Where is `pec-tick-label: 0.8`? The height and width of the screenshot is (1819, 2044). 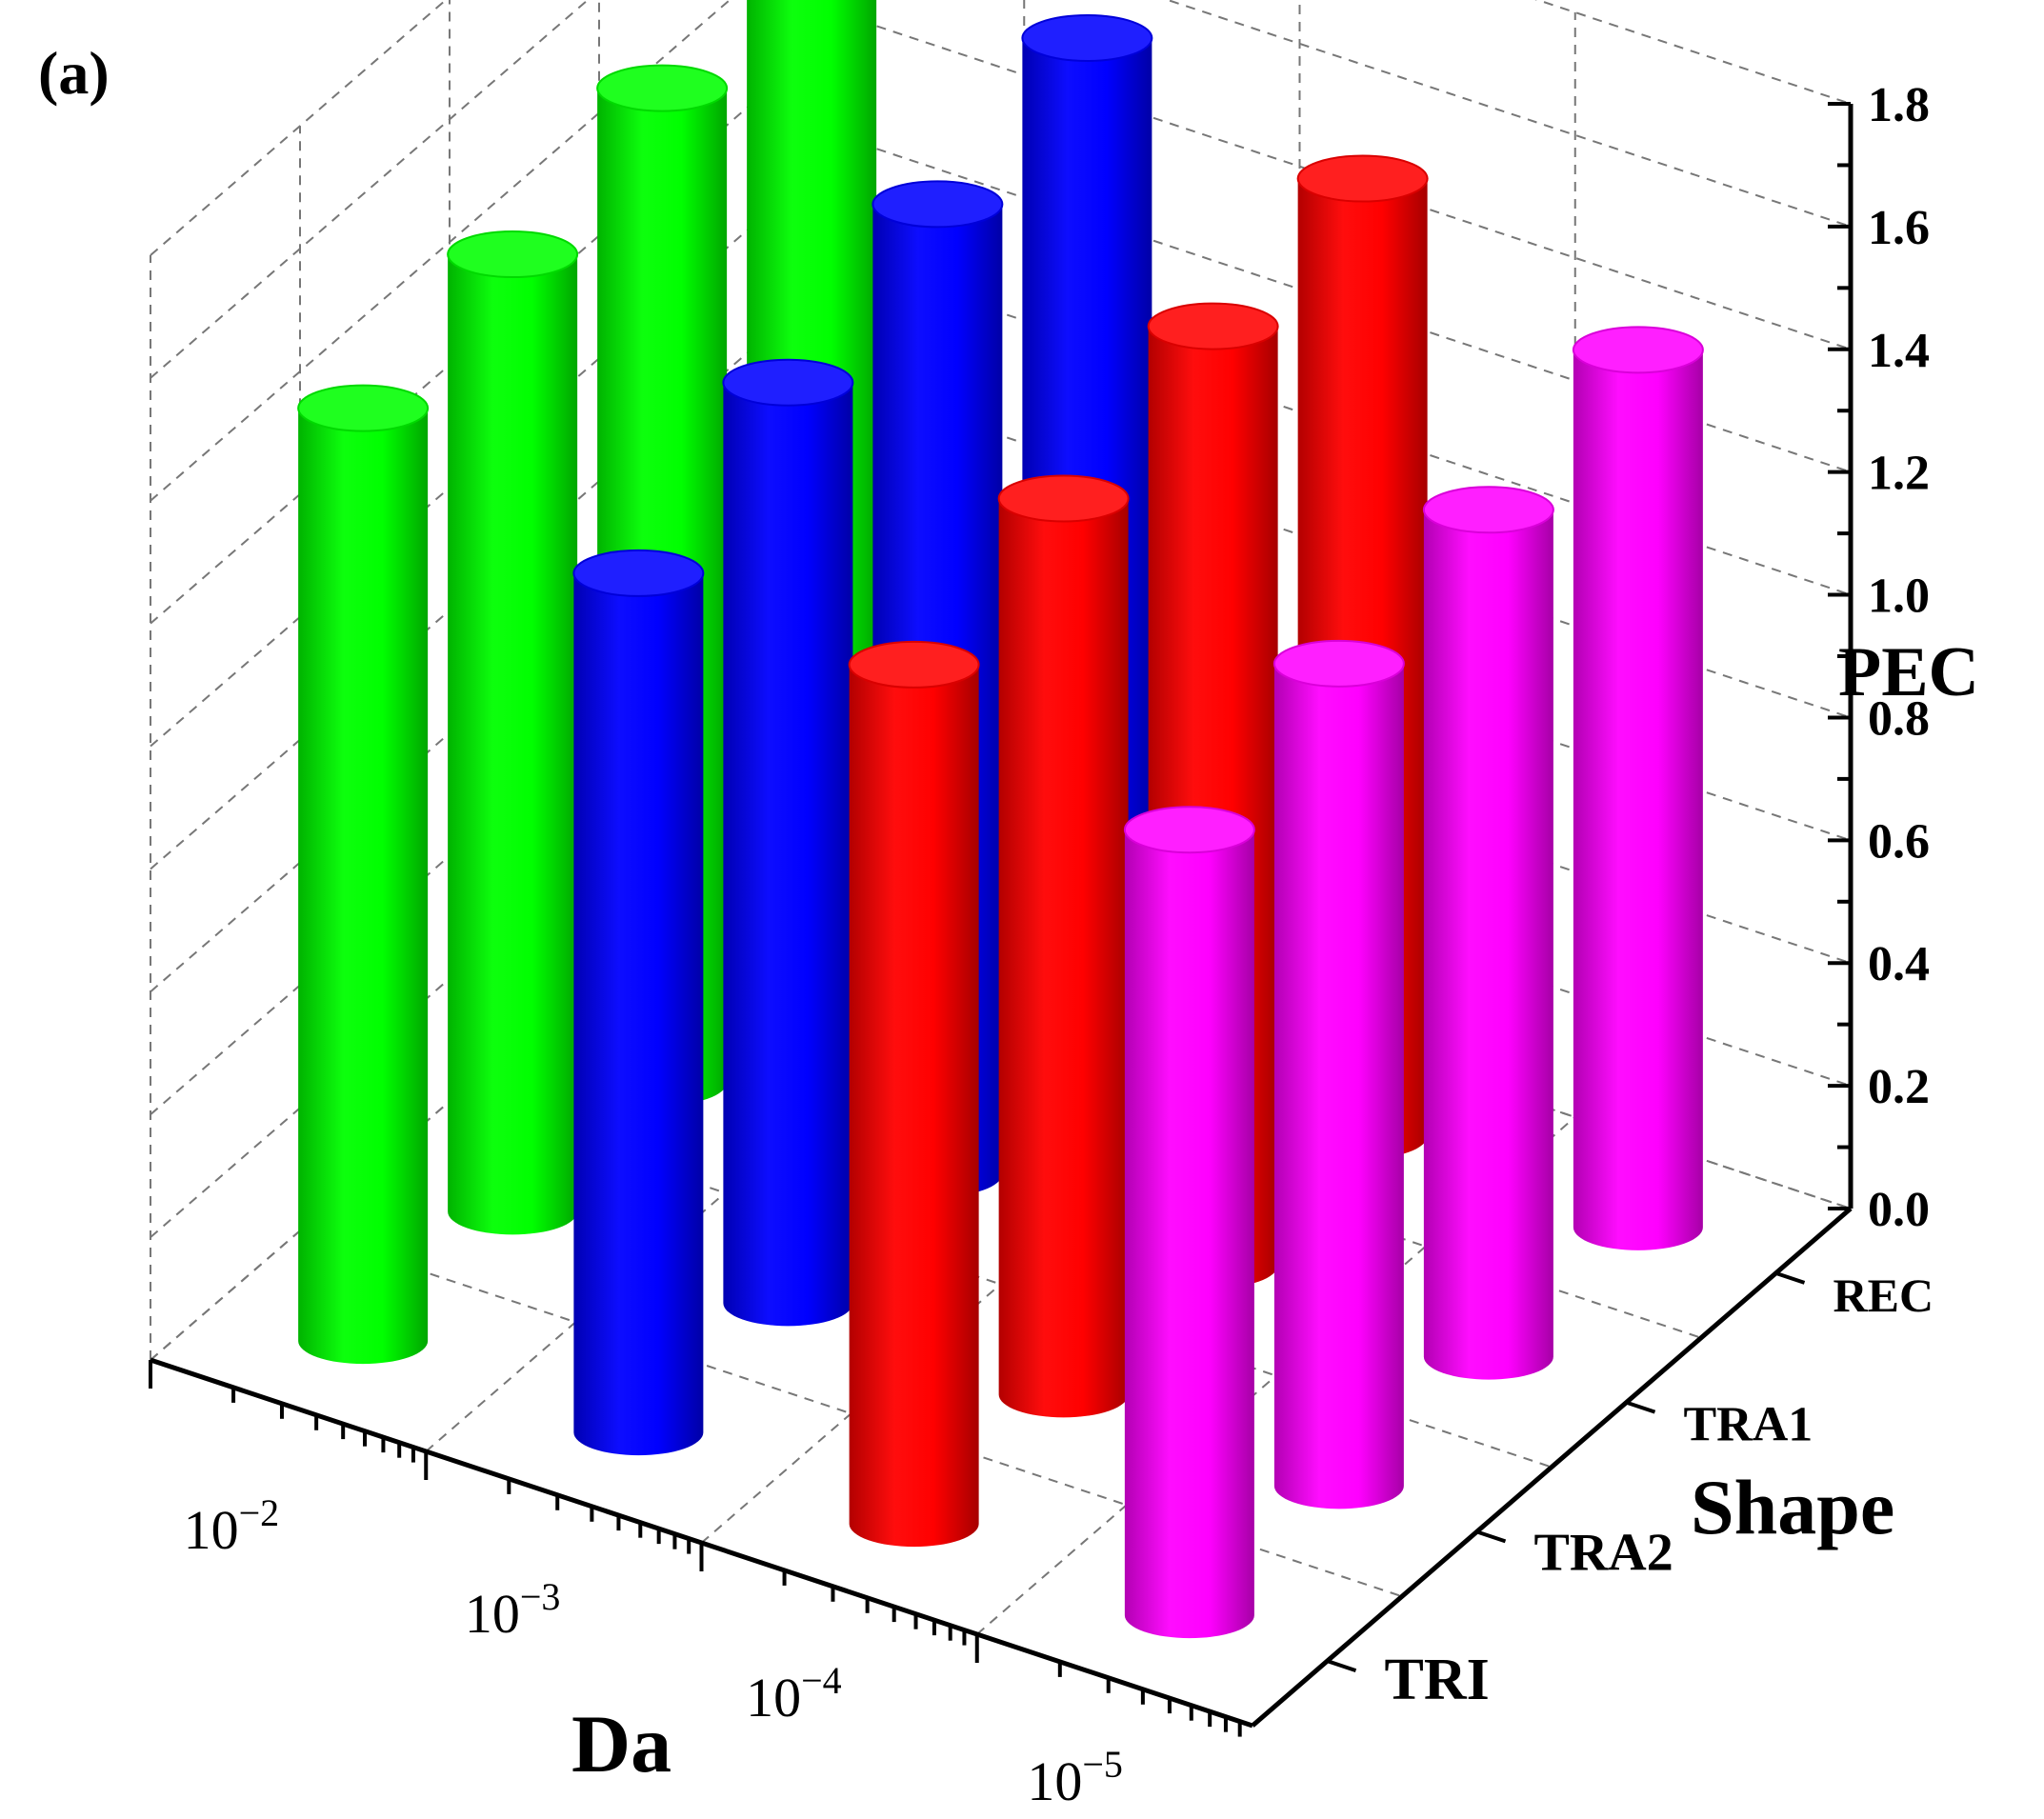 pec-tick-label: 0.8 is located at coordinates (1899, 718).